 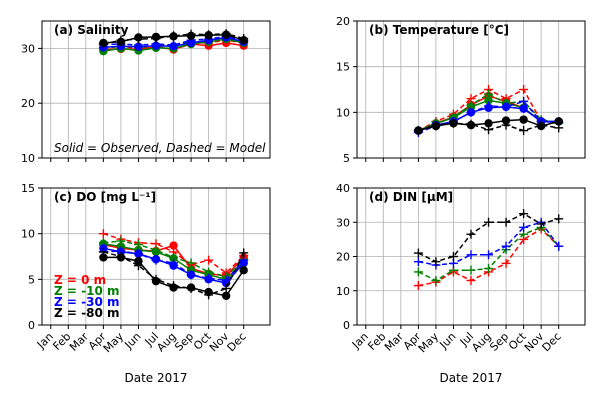 I want to click on depth-label: Z = -80 m, so click(x=86, y=313).